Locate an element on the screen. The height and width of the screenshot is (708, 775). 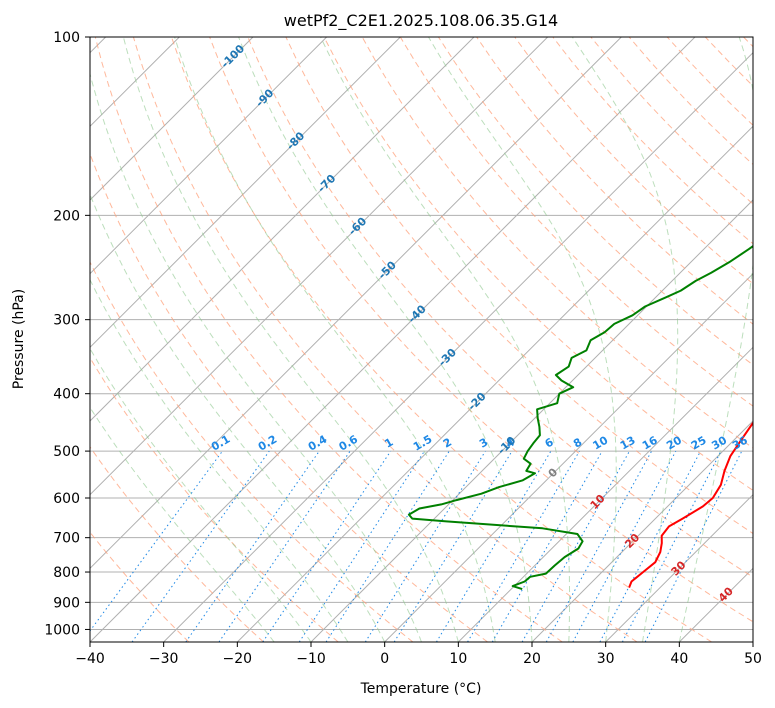
mixing-ratio-label: 16 is located at coordinates (650, 442).